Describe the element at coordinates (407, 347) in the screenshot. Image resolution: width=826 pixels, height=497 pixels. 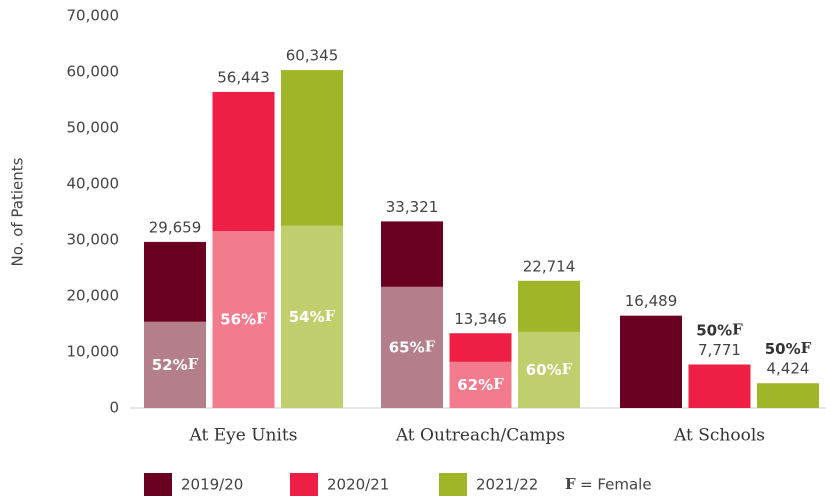
I see `female-pct: 65%` at that location.